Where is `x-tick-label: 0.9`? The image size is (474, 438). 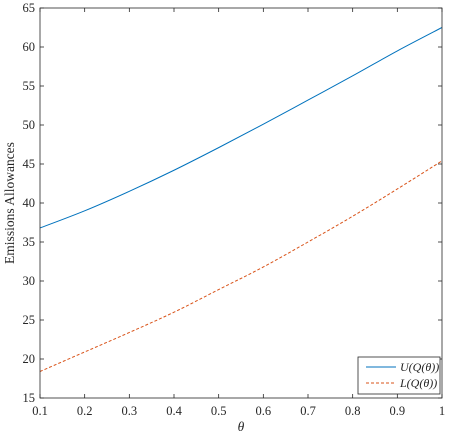
x-tick-label: 0.9 is located at coordinates (398, 411).